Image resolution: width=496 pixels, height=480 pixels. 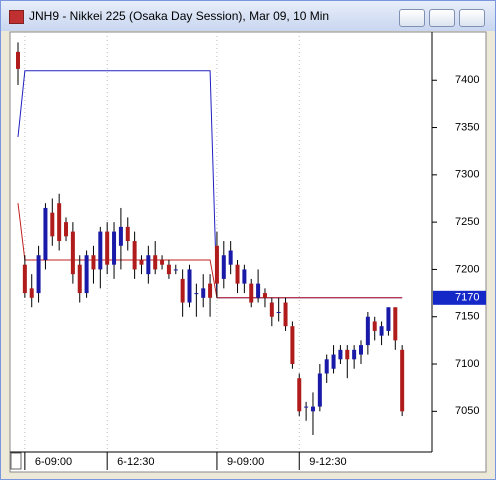 What do you see at coordinates (135, 462) in the screenshot?
I see `x-tick-label: 6-12:30` at bounding box center [135, 462].